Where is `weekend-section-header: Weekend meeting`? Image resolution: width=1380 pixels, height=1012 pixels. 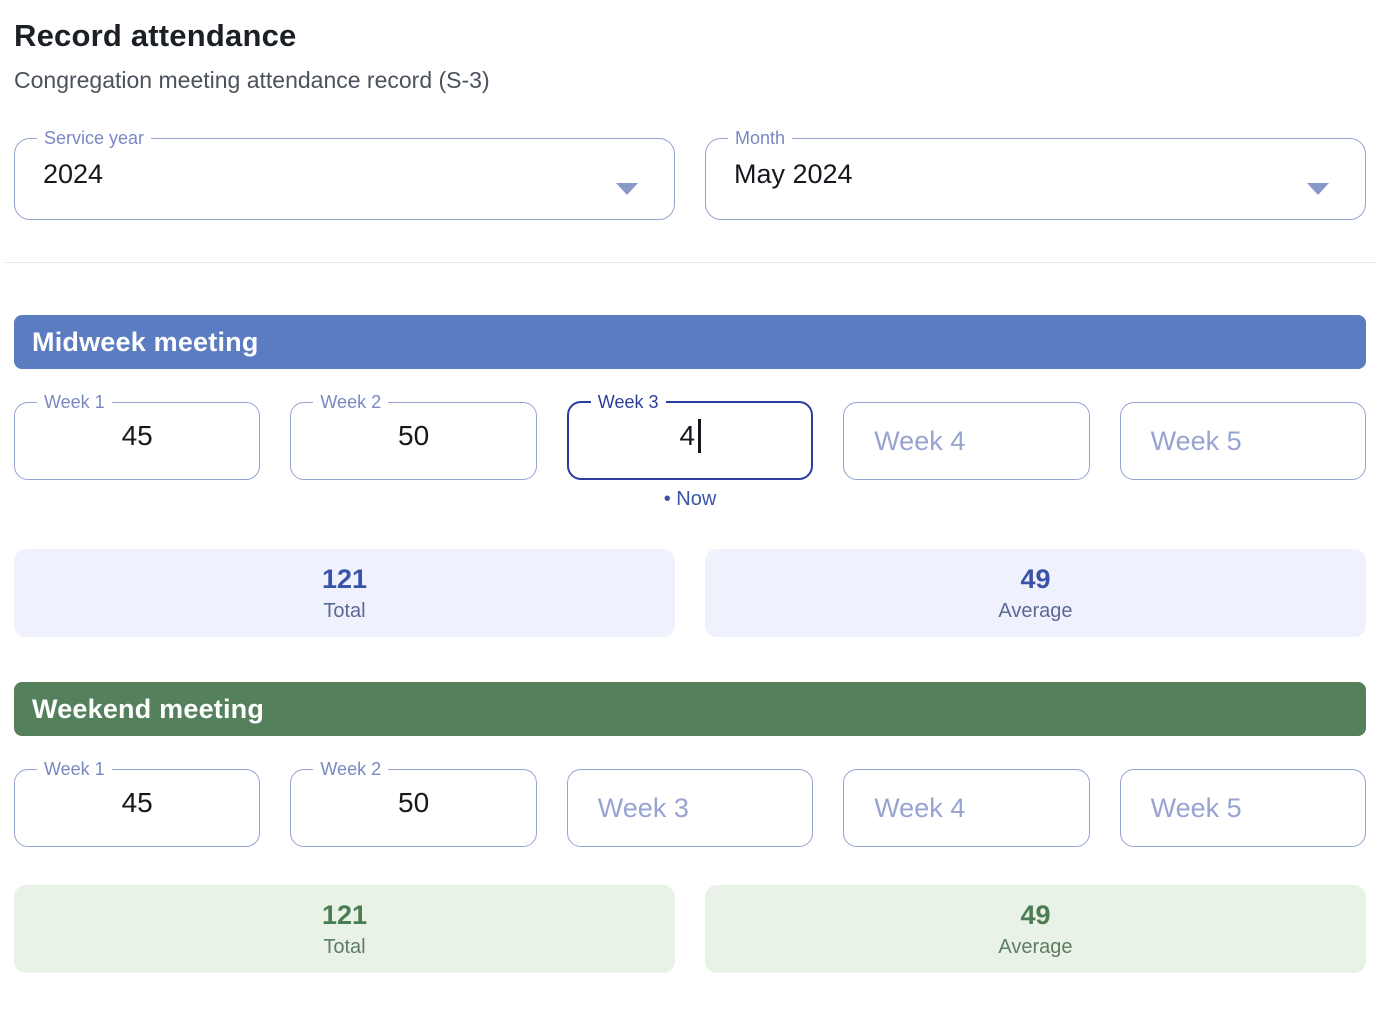
weekend-section-header: Weekend meeting is located at coordinates (690, 709).